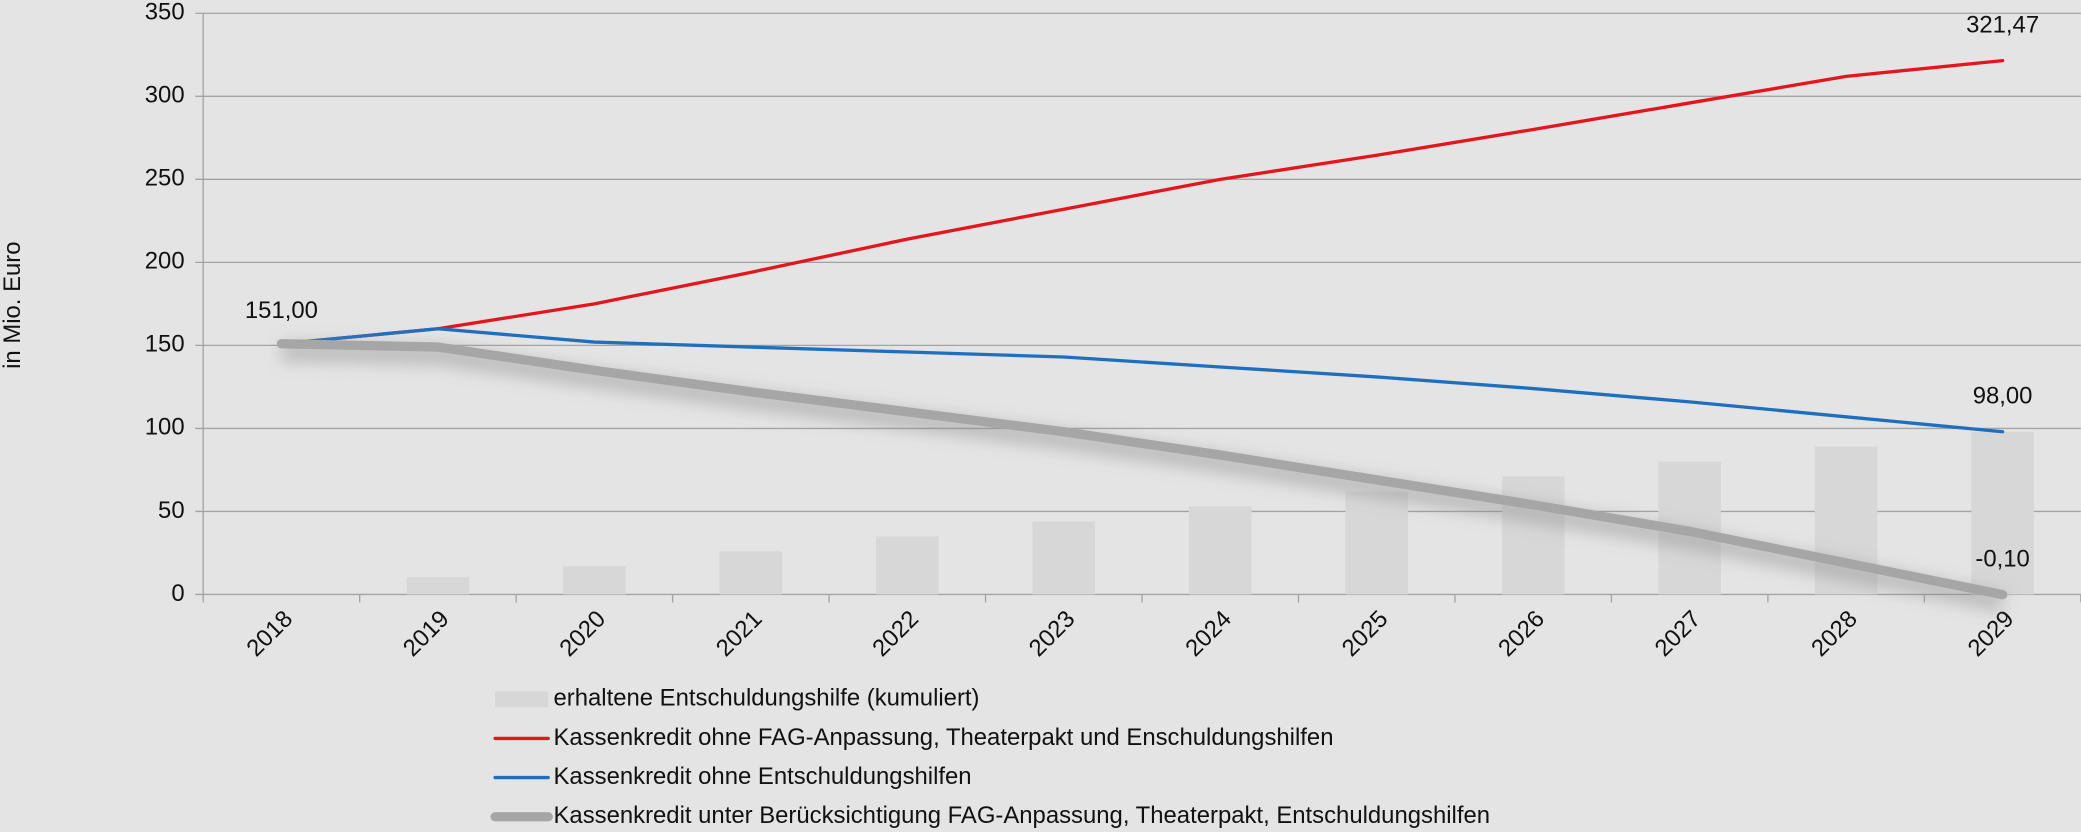 The image size is (2081, 832). What do you see at coordinates (165, 427) in the screenshot?
I see `y-tick-label: 100` at bounding box center [165, 427].